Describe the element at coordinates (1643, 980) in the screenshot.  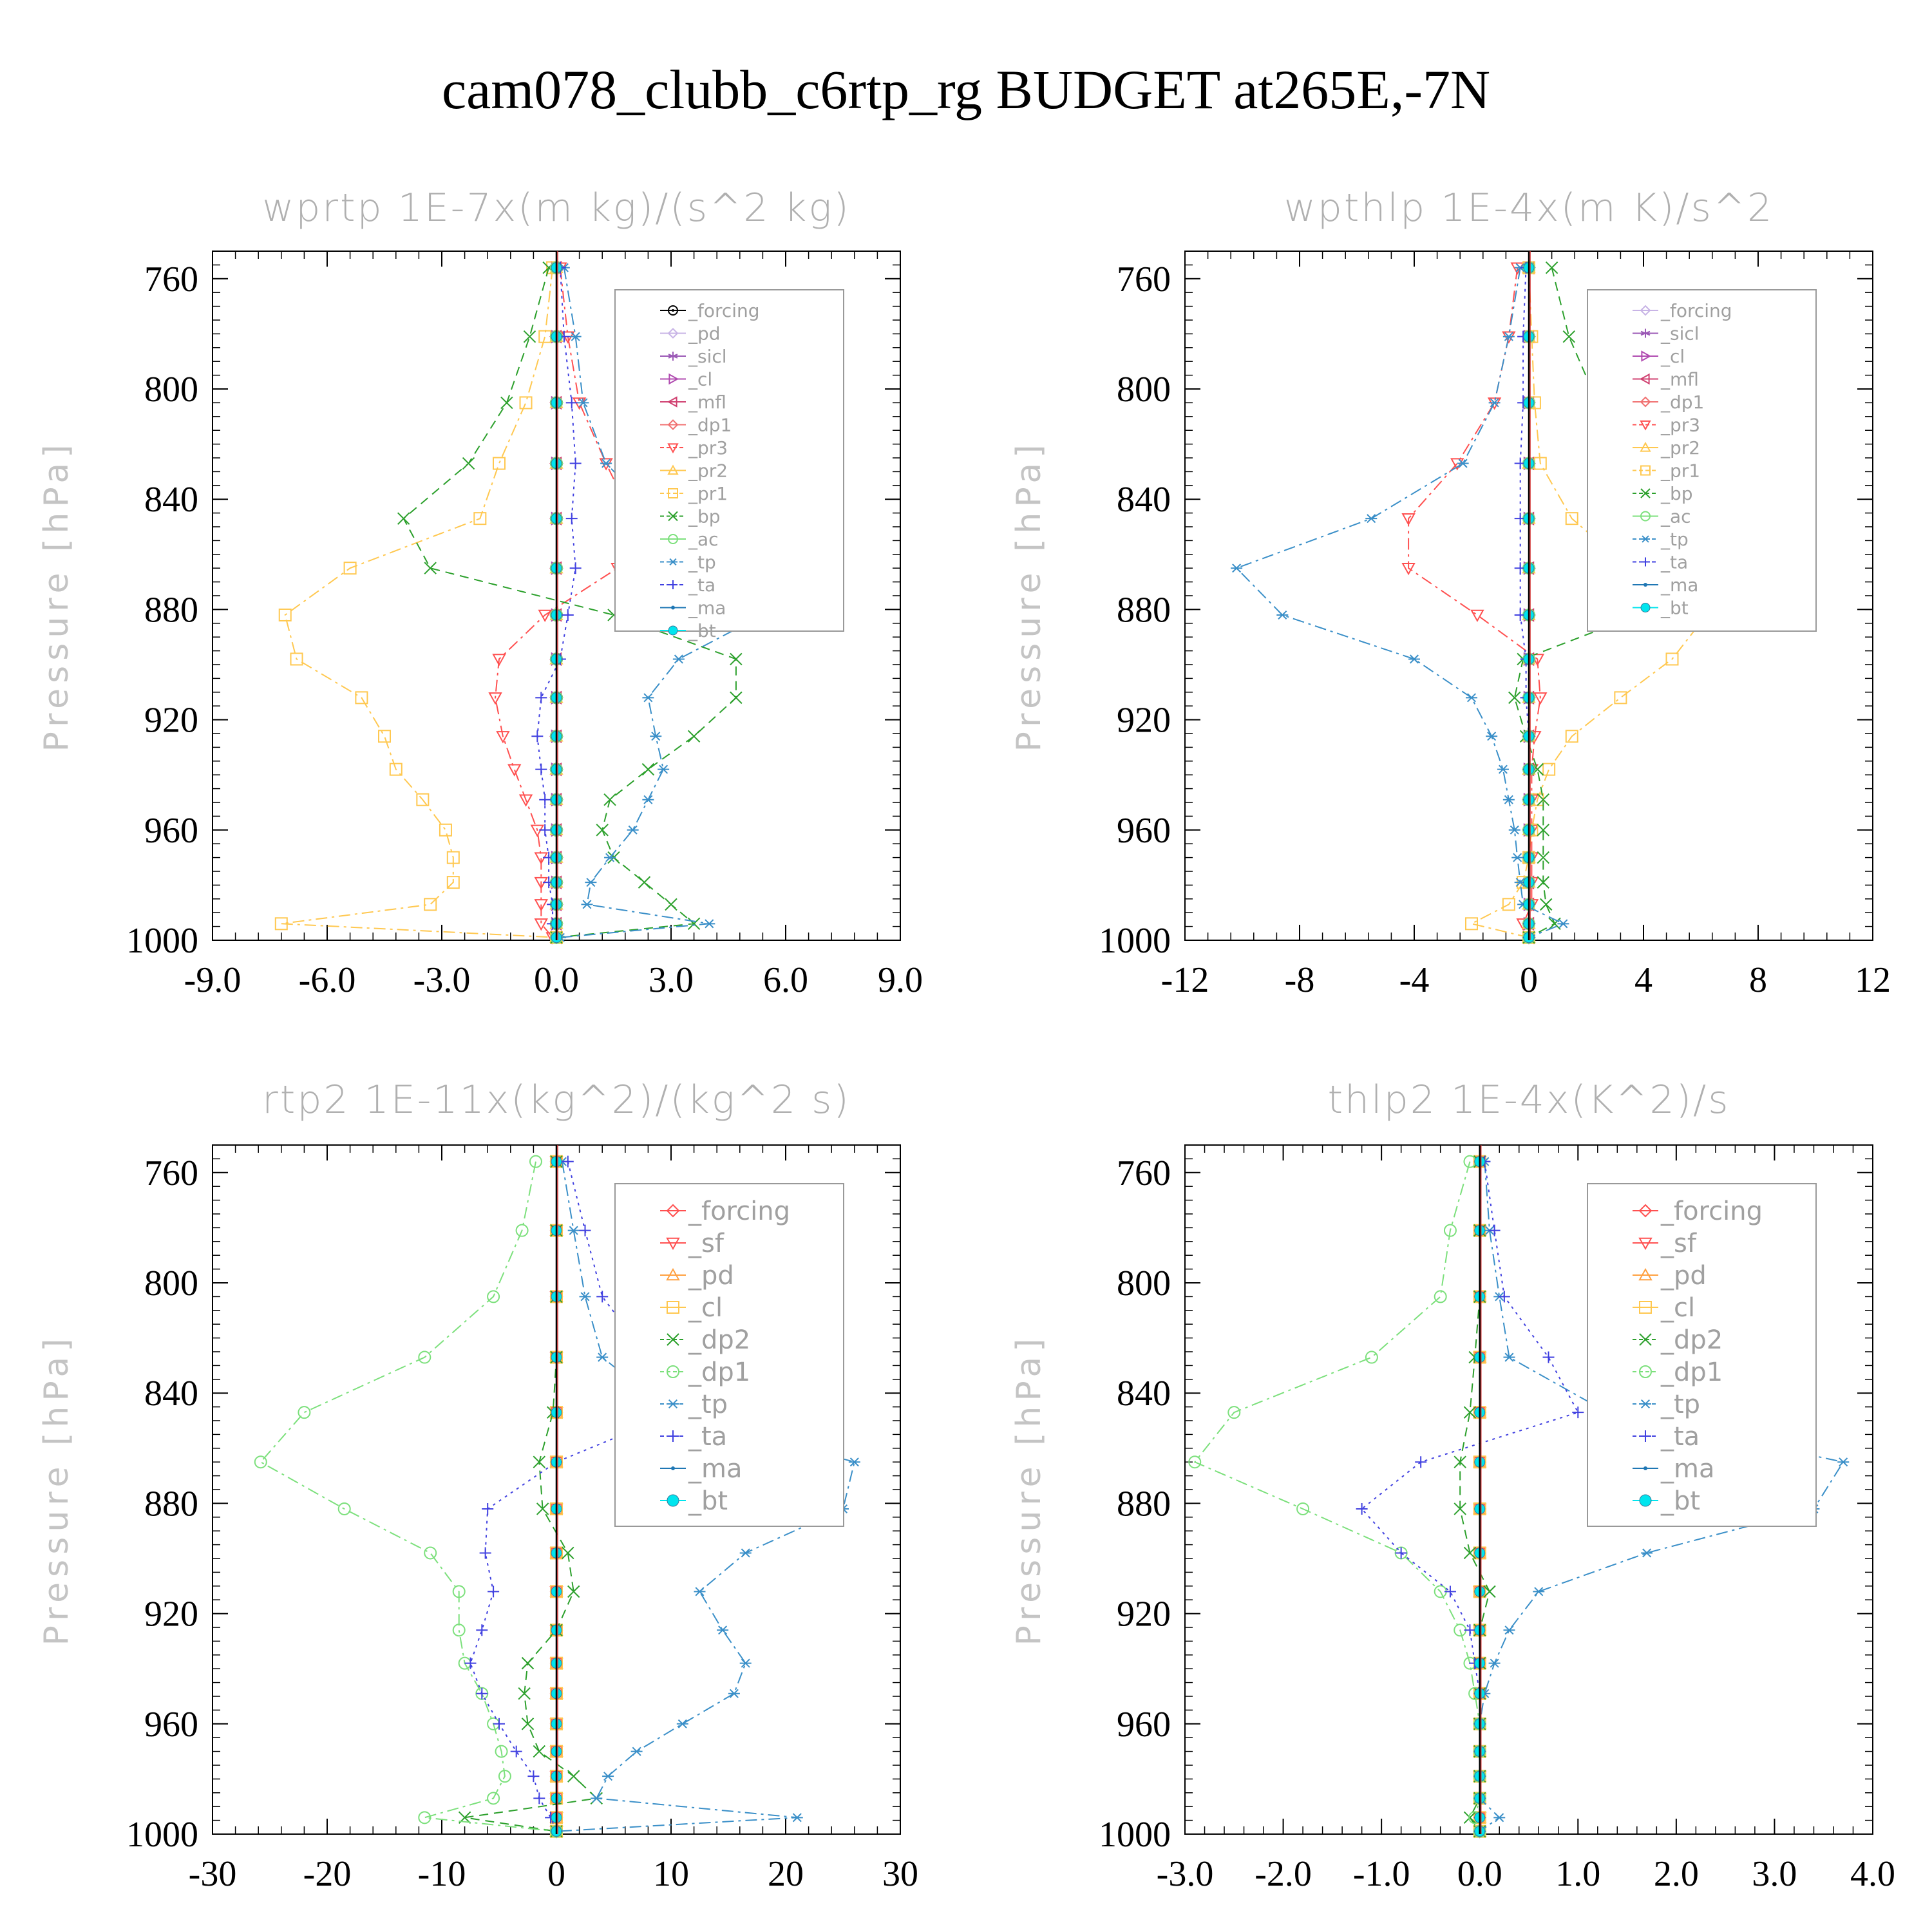
I see `x-tick-label: 4` at that location.